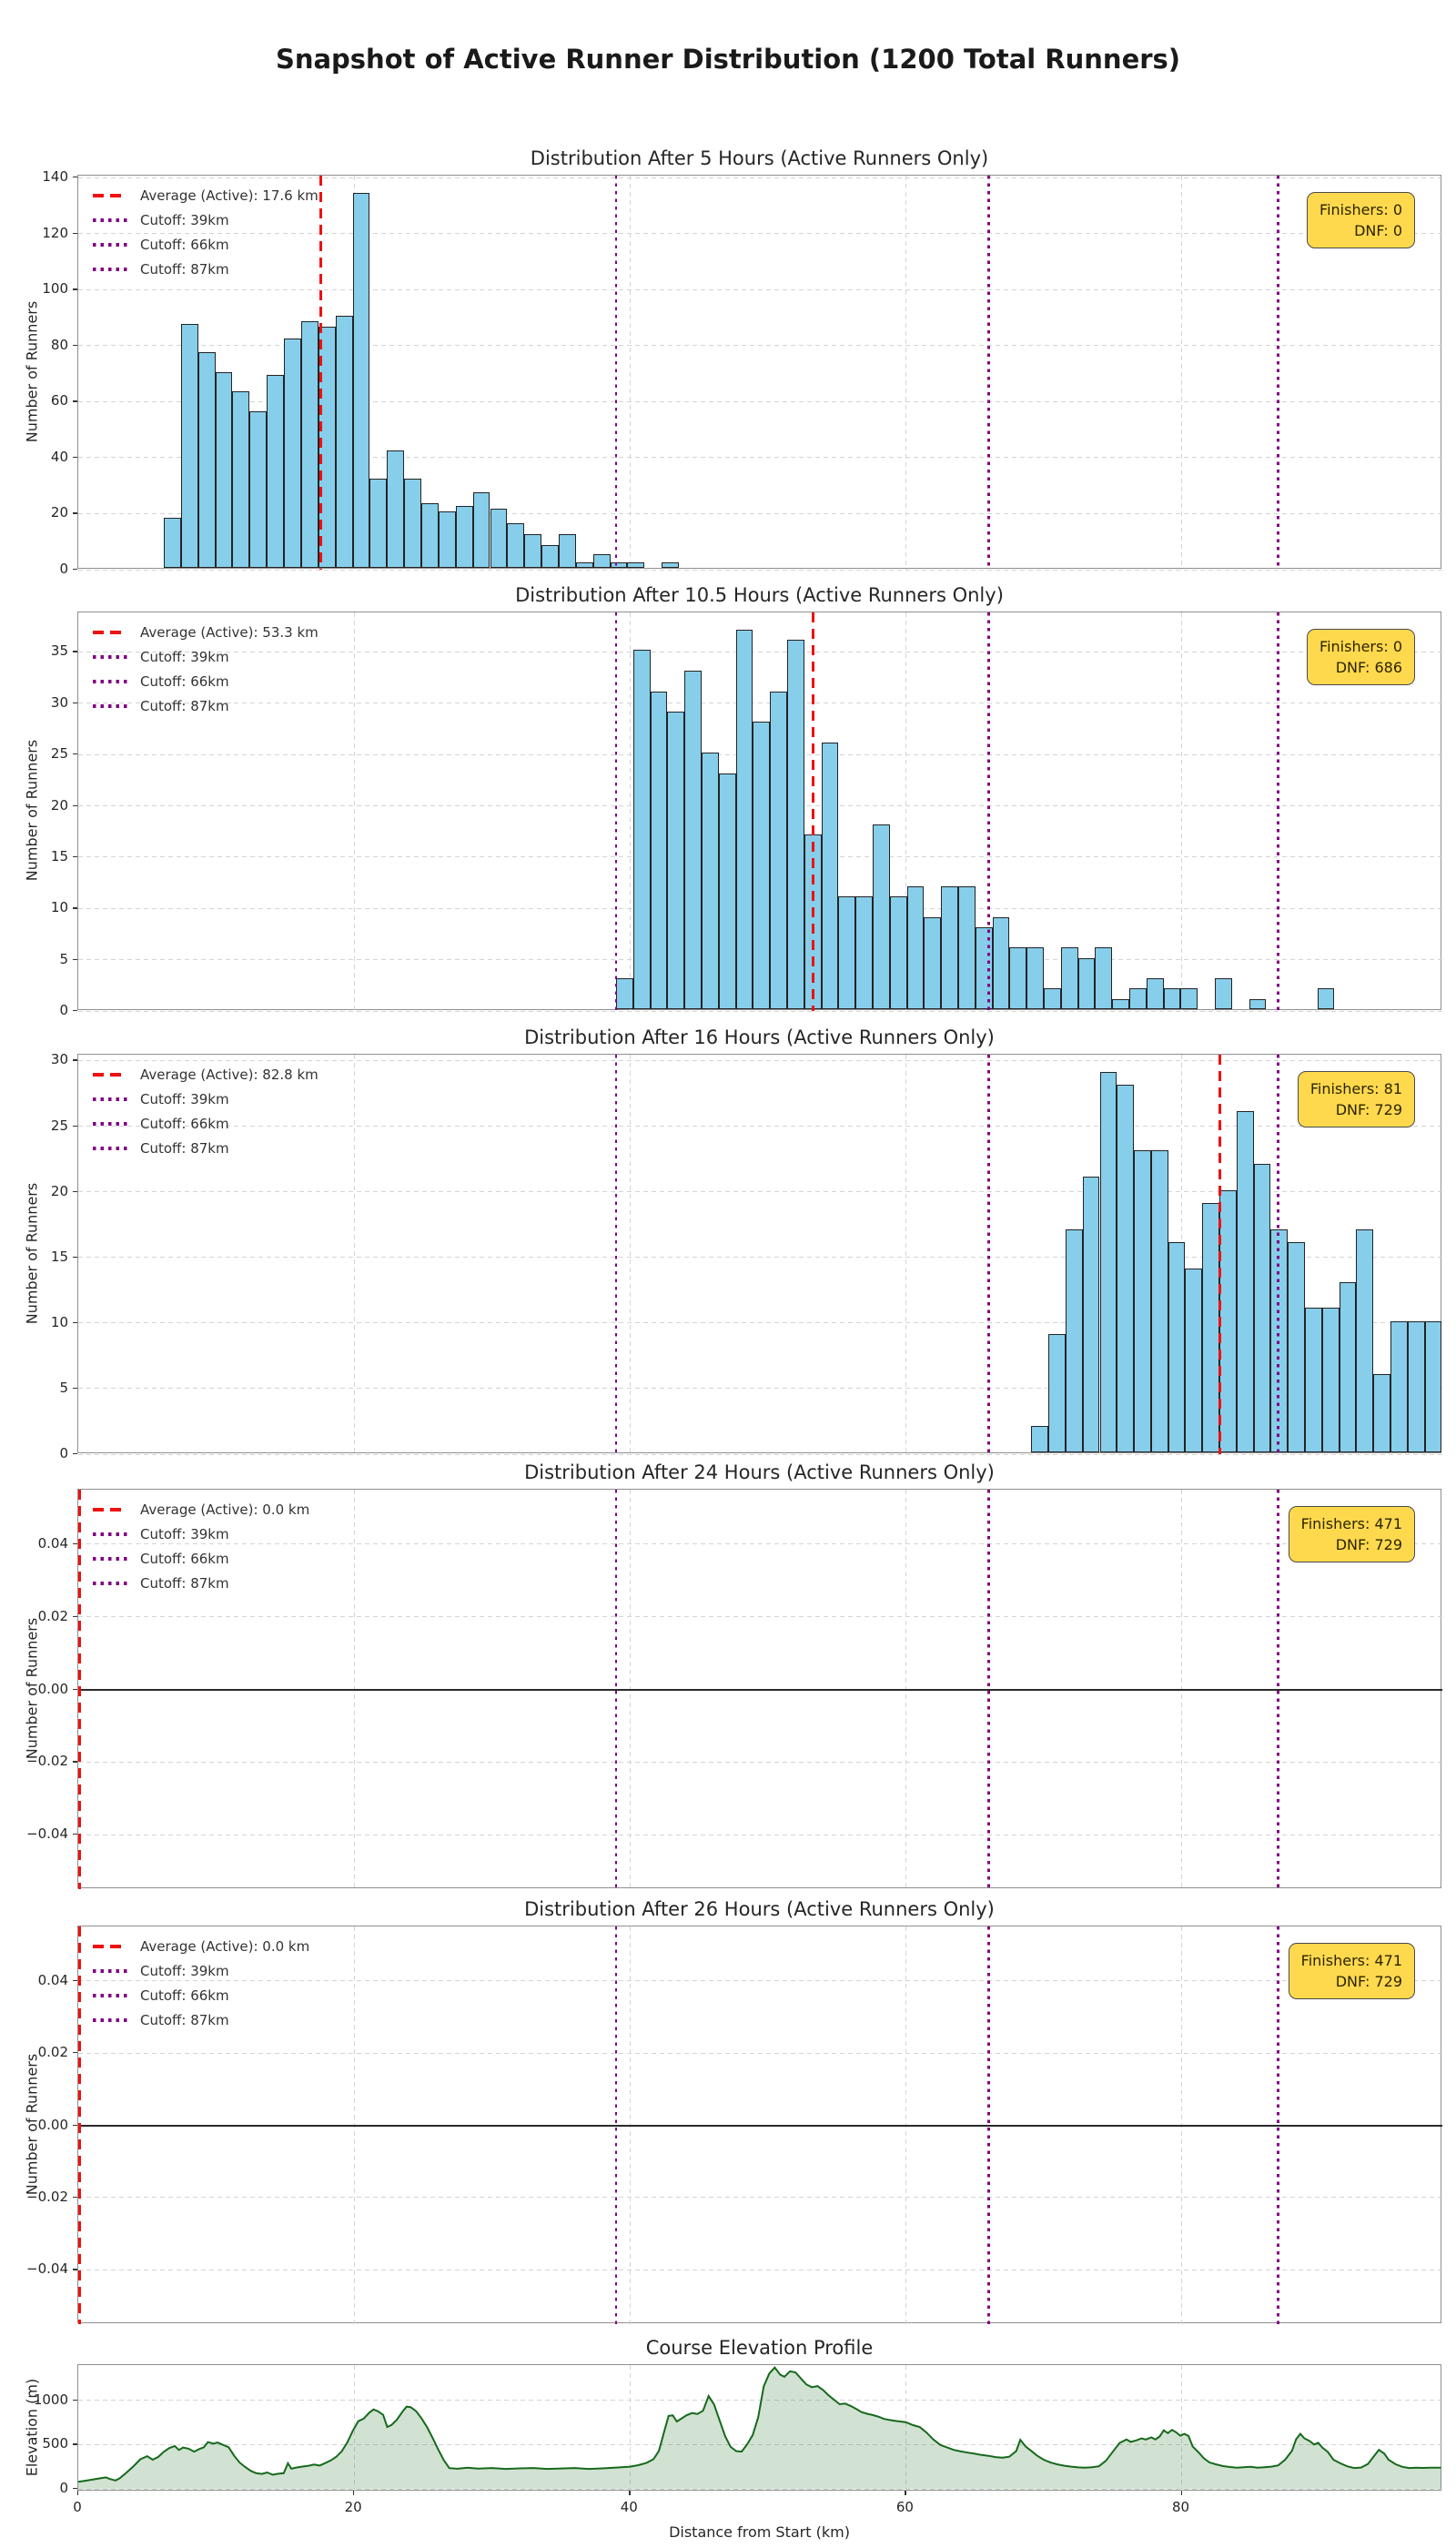 The height and width of the screenshot is (2548, 1456). I want to click on y-tick-label: 100, so click(55, 289).